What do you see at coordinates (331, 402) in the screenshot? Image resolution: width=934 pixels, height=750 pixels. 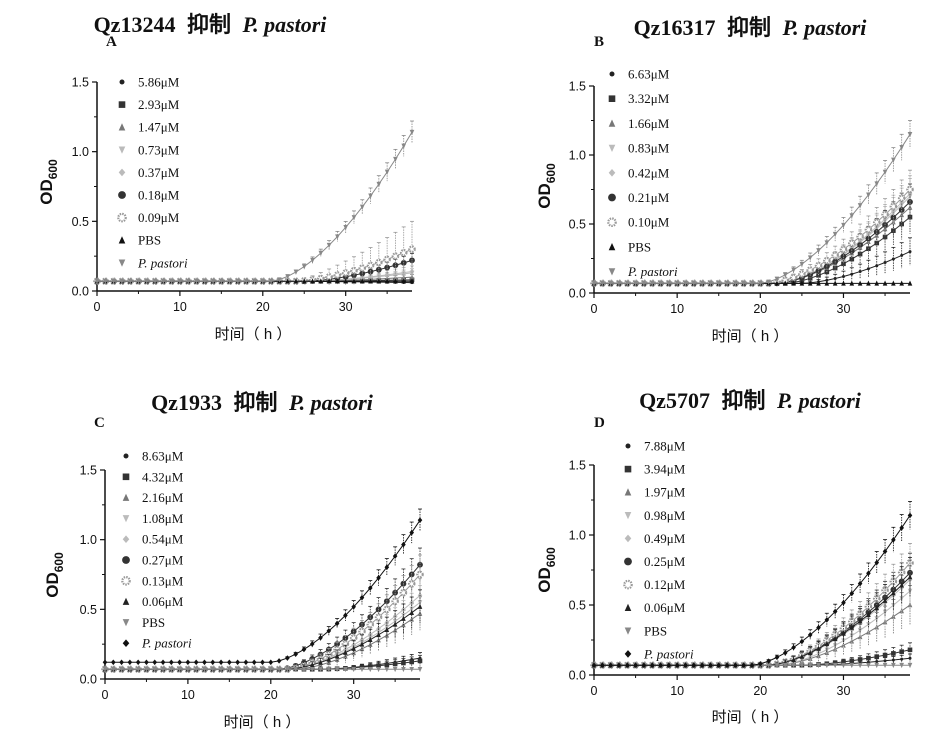 I see `title-species: P. pastori` at bounding box center [331, 402].